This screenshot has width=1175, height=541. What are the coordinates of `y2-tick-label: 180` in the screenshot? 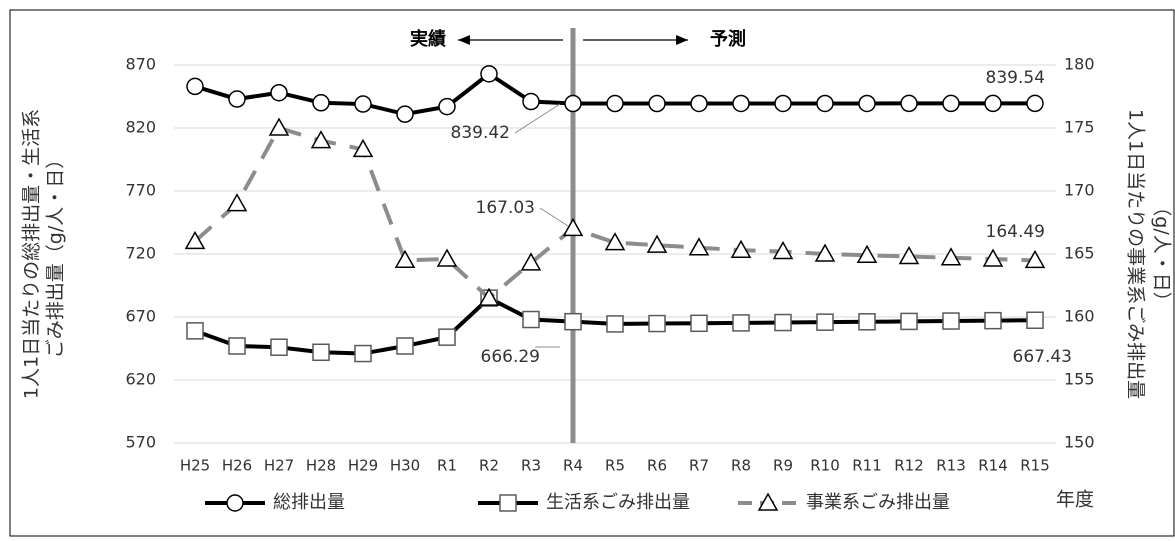 It's located at (1079, 64).